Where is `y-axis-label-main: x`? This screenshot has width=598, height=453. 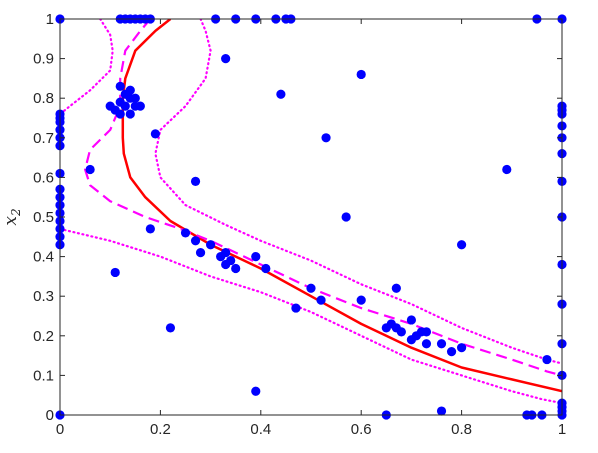 y-axis-label-main: x is located at coordinates (11, 221).